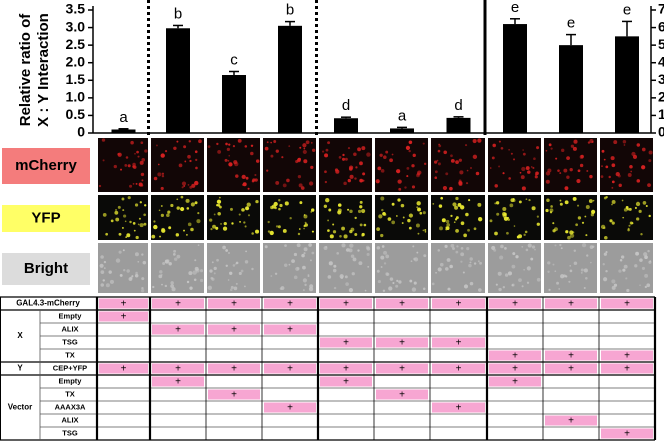 The height and width of the screenshot is (447, 664). Describe the element at coordinates (25, 70) in the screenshot. I see `y-axis-label: Relative ratio of` at that location.